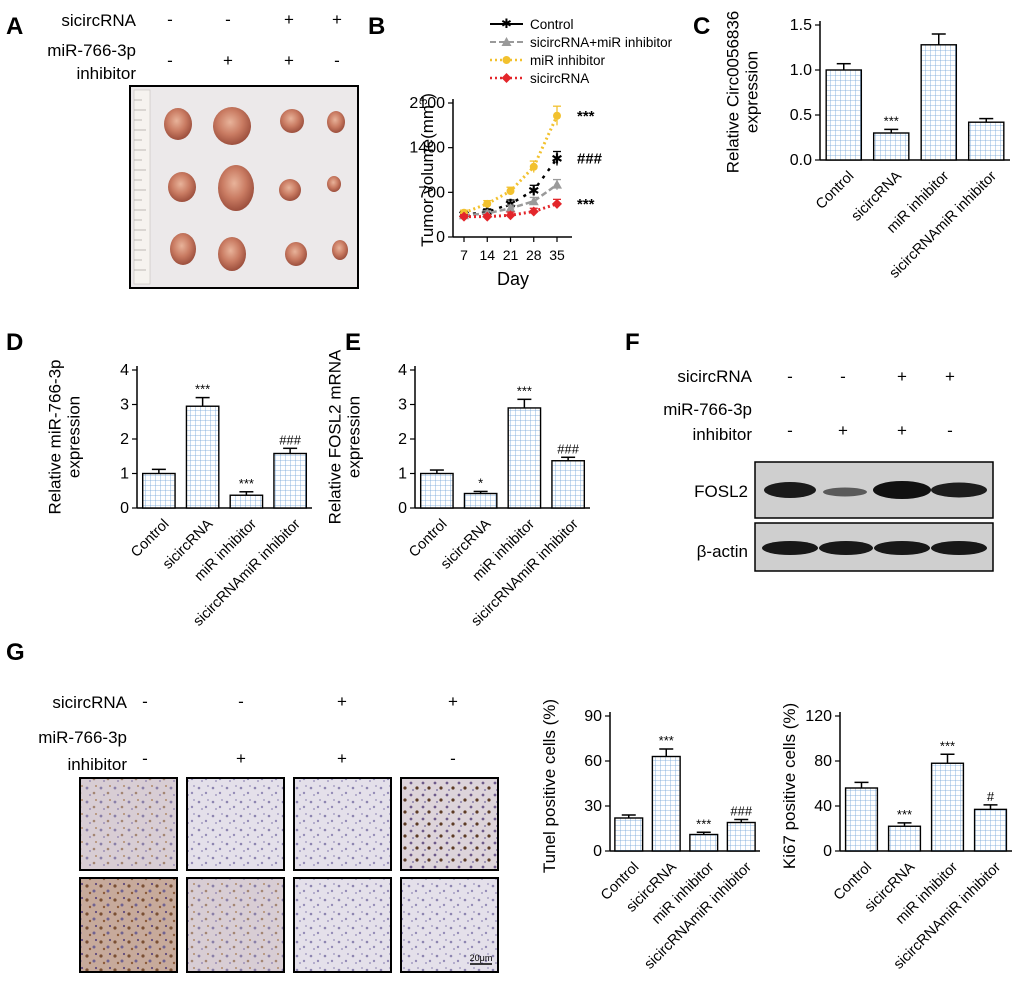 Image resolution: width=1020 pixels, height=989 pixels. What do you see at coordinates (487, 255) in the screenshot?
I see `x-tick-label: 14` at bounding box center [487, 255].